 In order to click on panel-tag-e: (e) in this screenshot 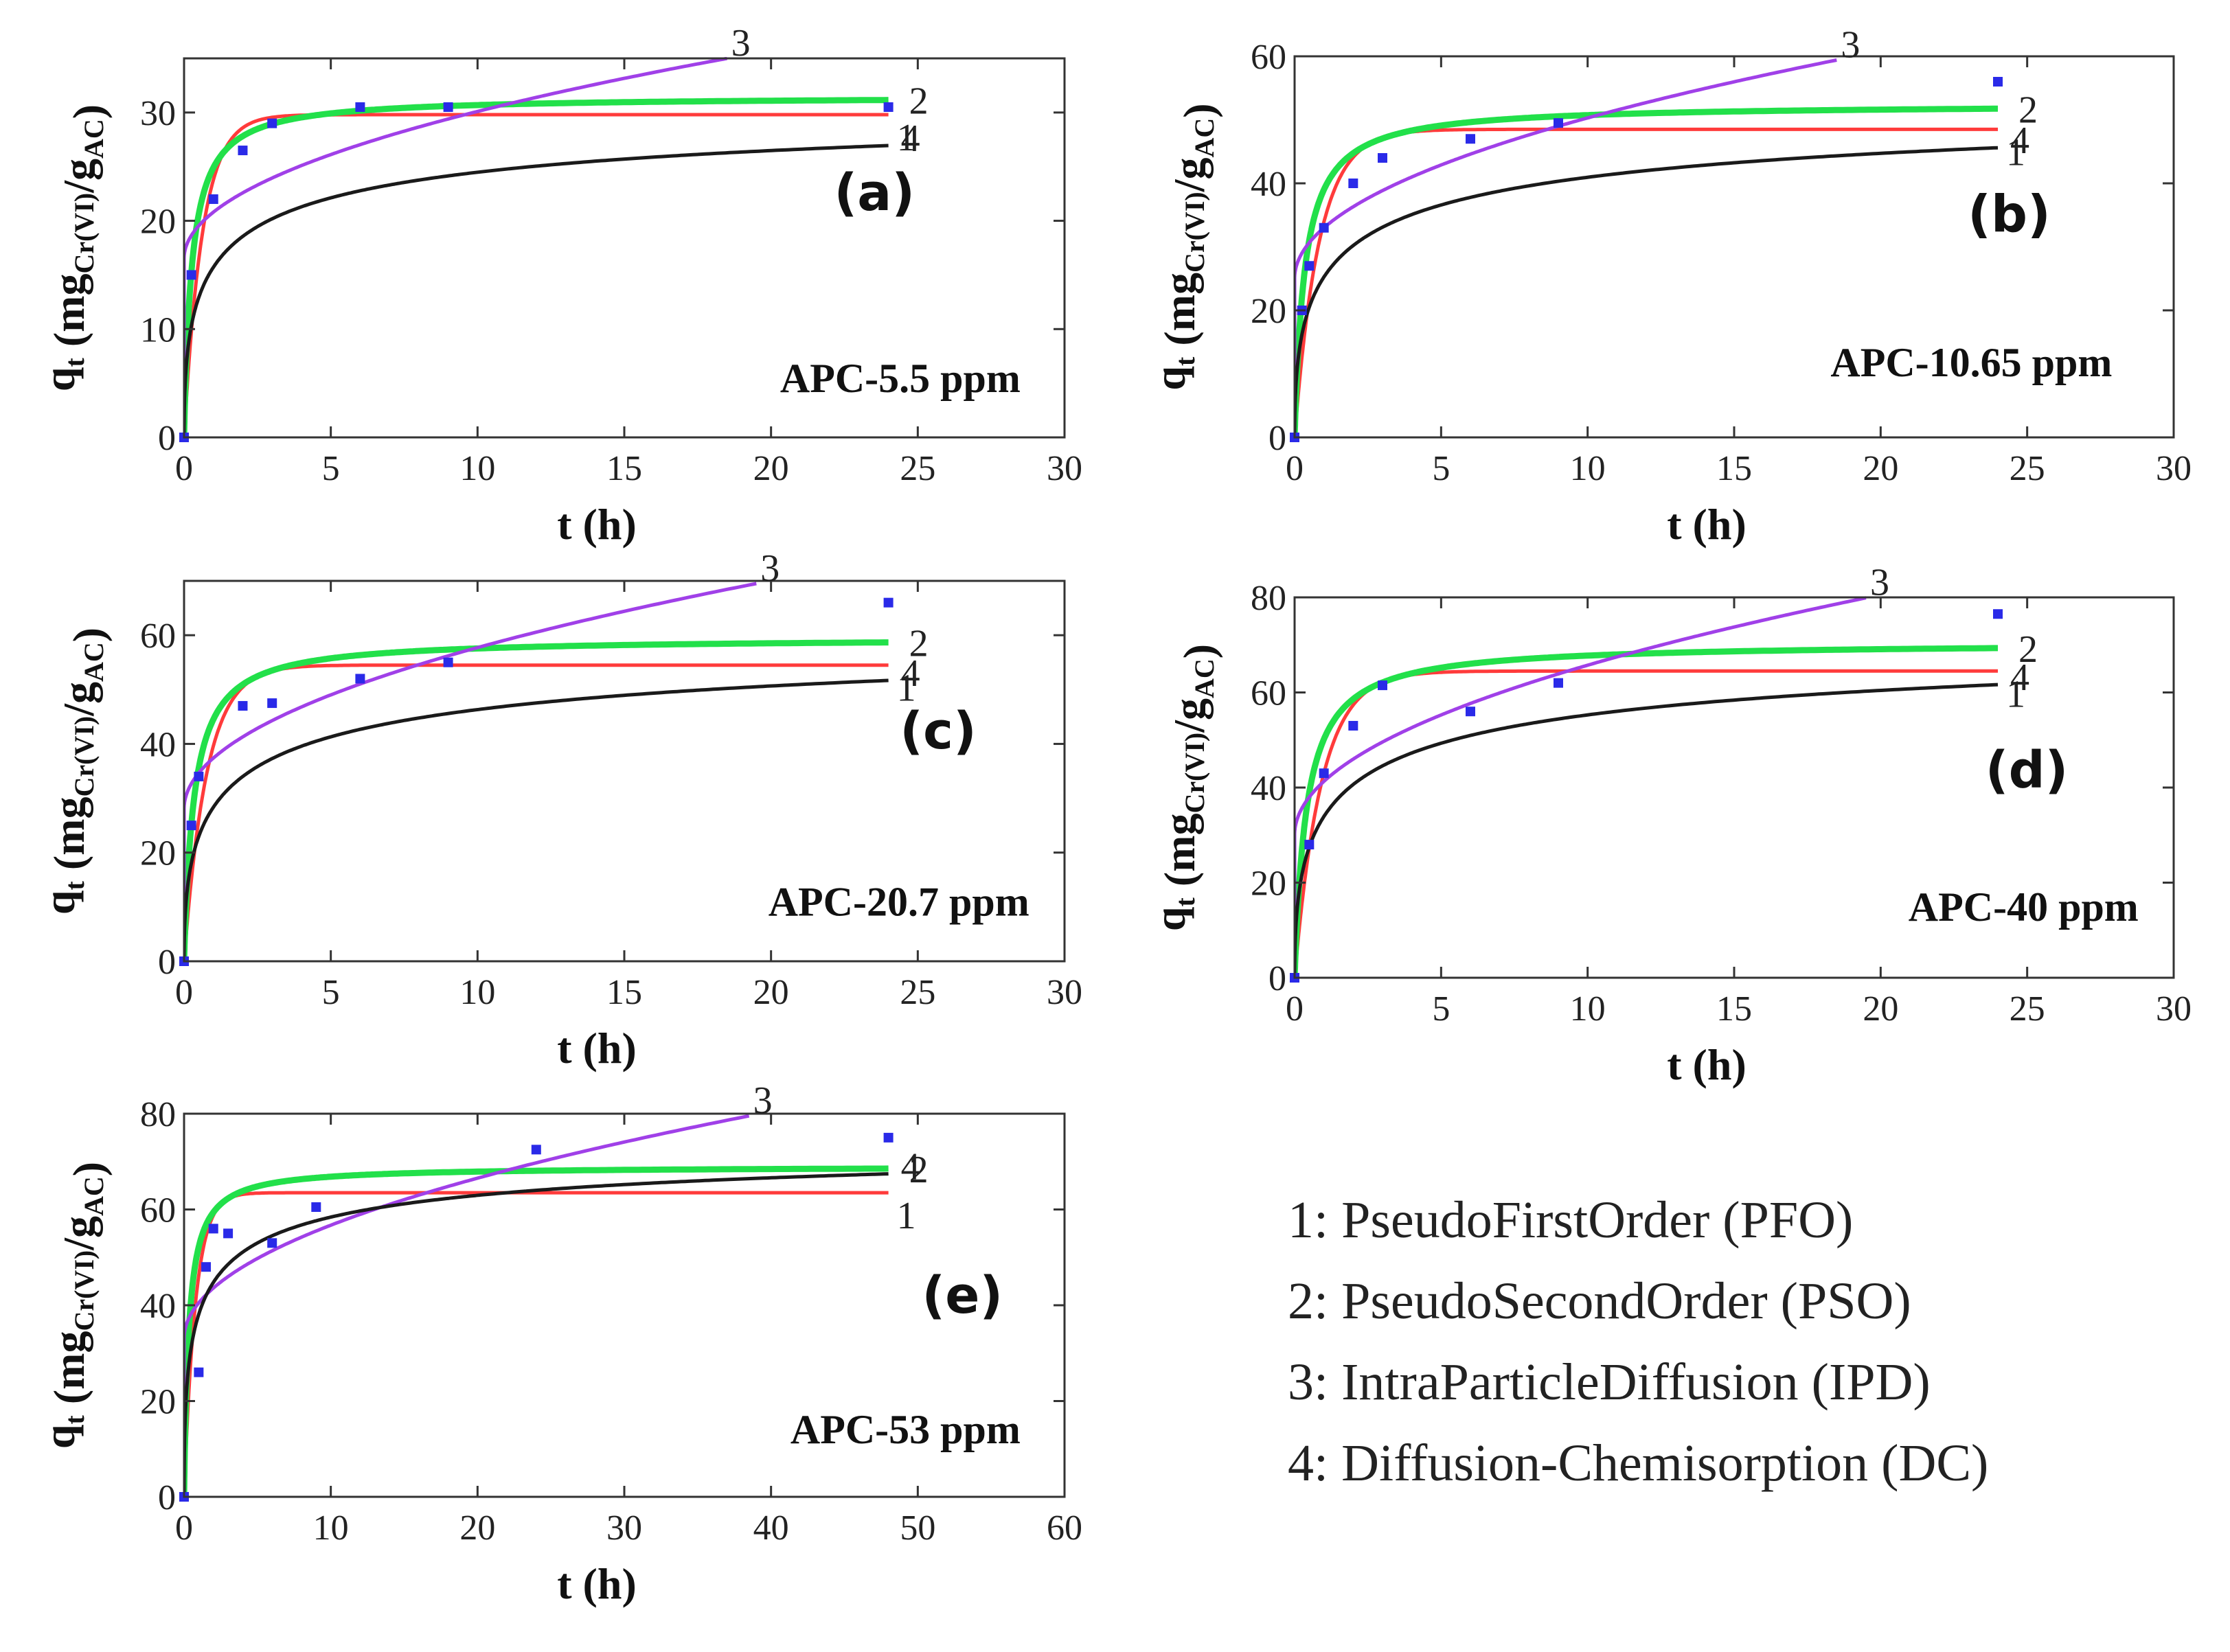, I will do `click(962, 1295)`.